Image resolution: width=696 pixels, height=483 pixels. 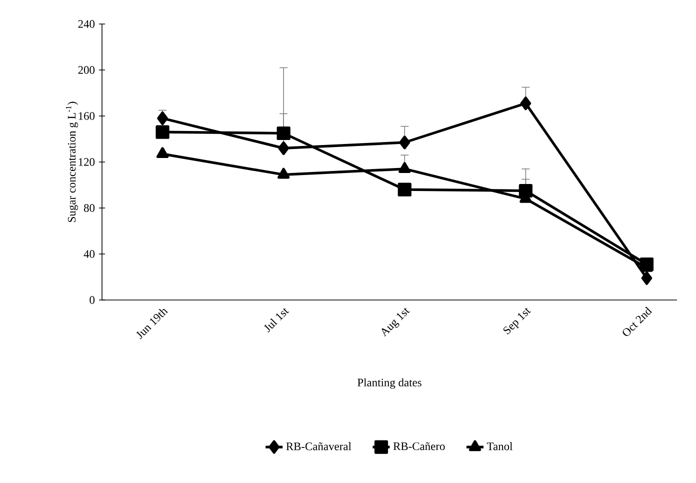 I want to click on y-tick-label: 0, so click(x=92, y=300).